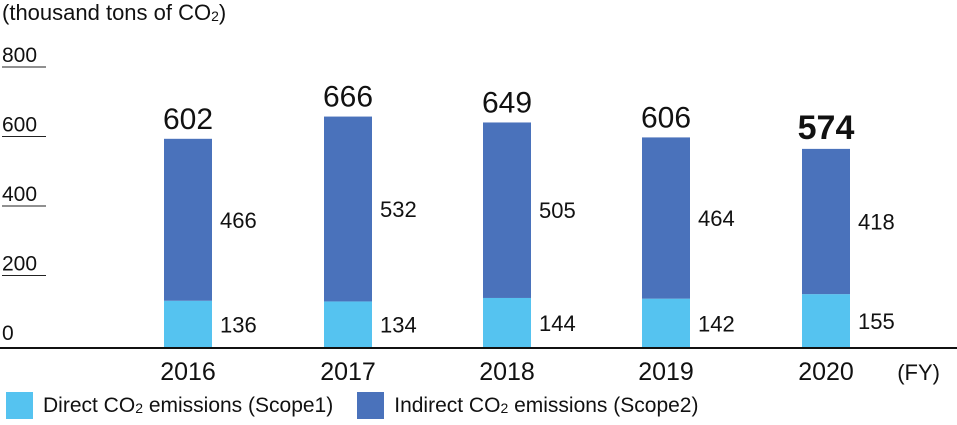 The image size is (957, 425). Describe the element at coordinates (398, 325) in the screenshot. I see `data-label-2017-series-0: 134` at that location.